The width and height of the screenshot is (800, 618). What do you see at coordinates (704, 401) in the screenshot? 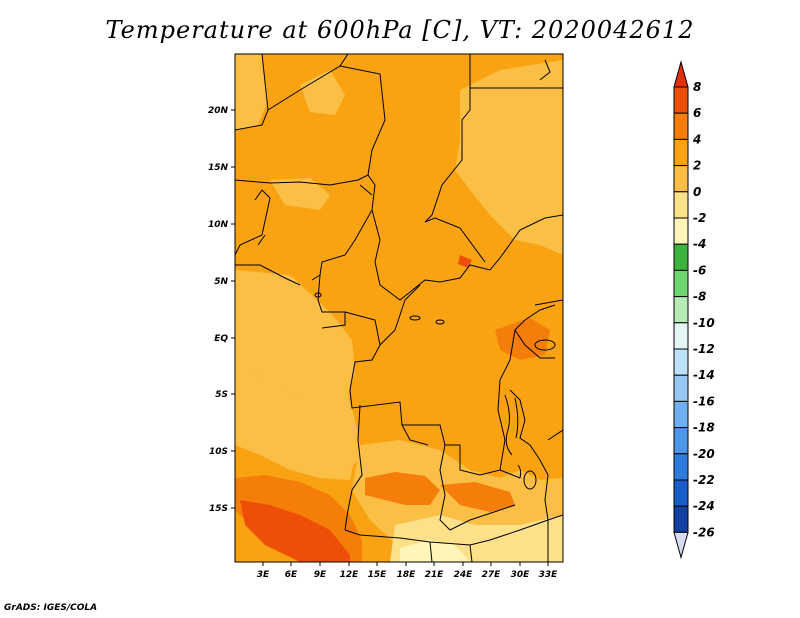
I see `colorbar-label: -16` at bounding box center [704, 401].